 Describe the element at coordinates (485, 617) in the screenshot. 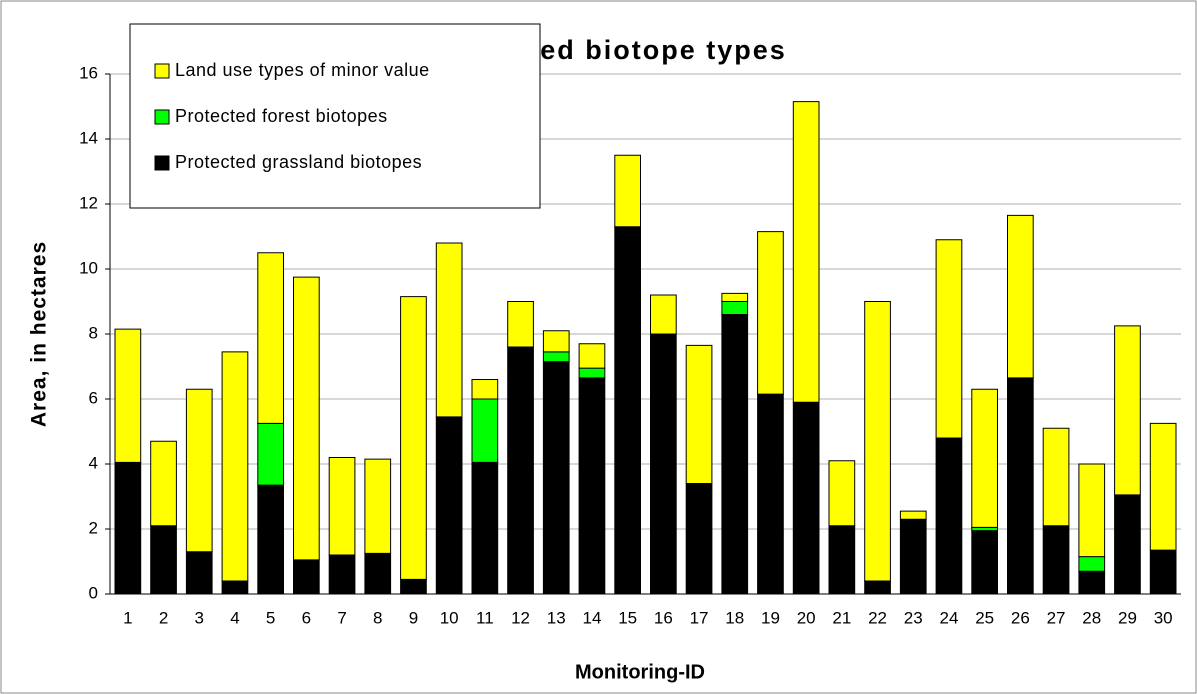

I see `x-tick-label: 11` at that location.